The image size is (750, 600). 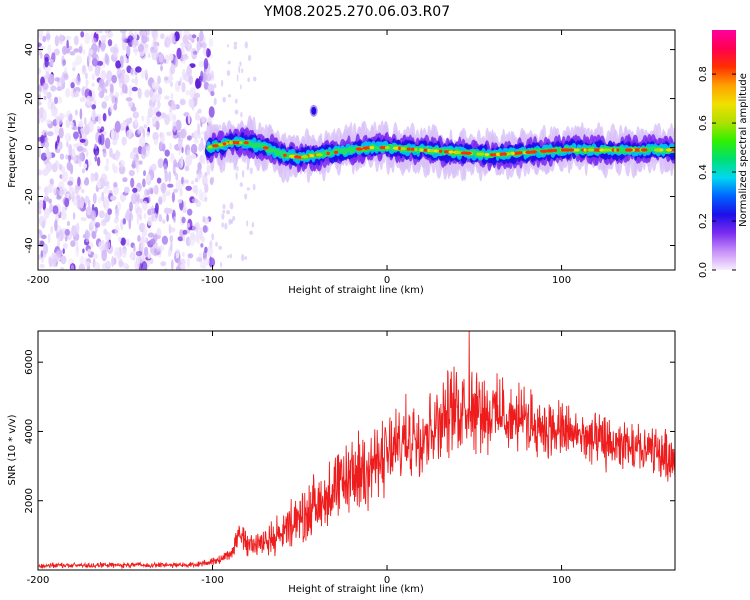 I want to click on colorbar-tick-label: 0.8, so click(x=703, y=74).